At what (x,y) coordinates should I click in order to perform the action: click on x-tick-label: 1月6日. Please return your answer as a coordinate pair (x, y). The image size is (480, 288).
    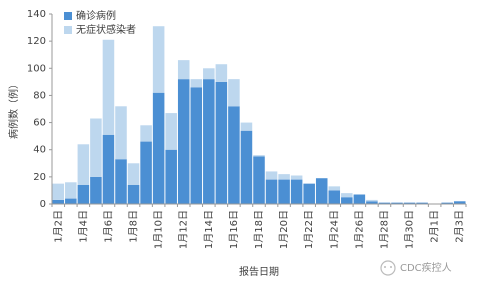
    Looking at the image, I should click on (108, 226).